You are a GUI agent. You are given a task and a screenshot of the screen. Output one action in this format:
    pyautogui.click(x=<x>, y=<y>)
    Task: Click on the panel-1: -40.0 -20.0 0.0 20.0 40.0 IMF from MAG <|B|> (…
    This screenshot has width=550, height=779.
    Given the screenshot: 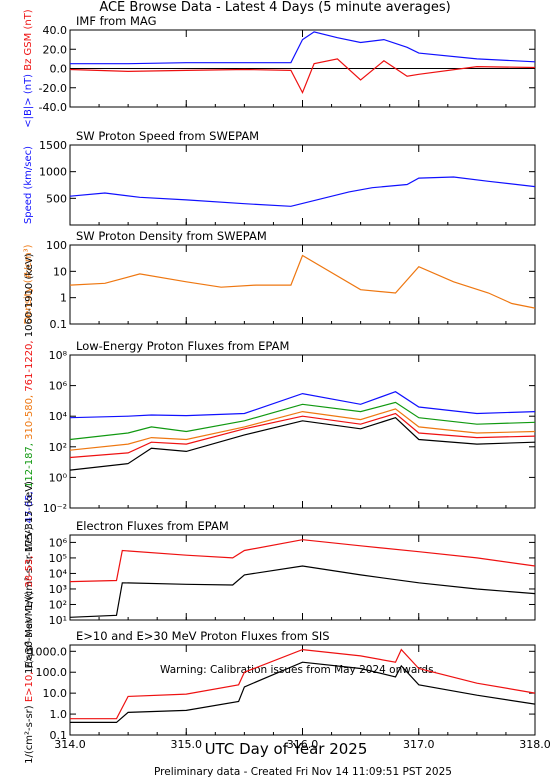 What is the action you would take?
    pyautogui.click(x=279, y=68)
    